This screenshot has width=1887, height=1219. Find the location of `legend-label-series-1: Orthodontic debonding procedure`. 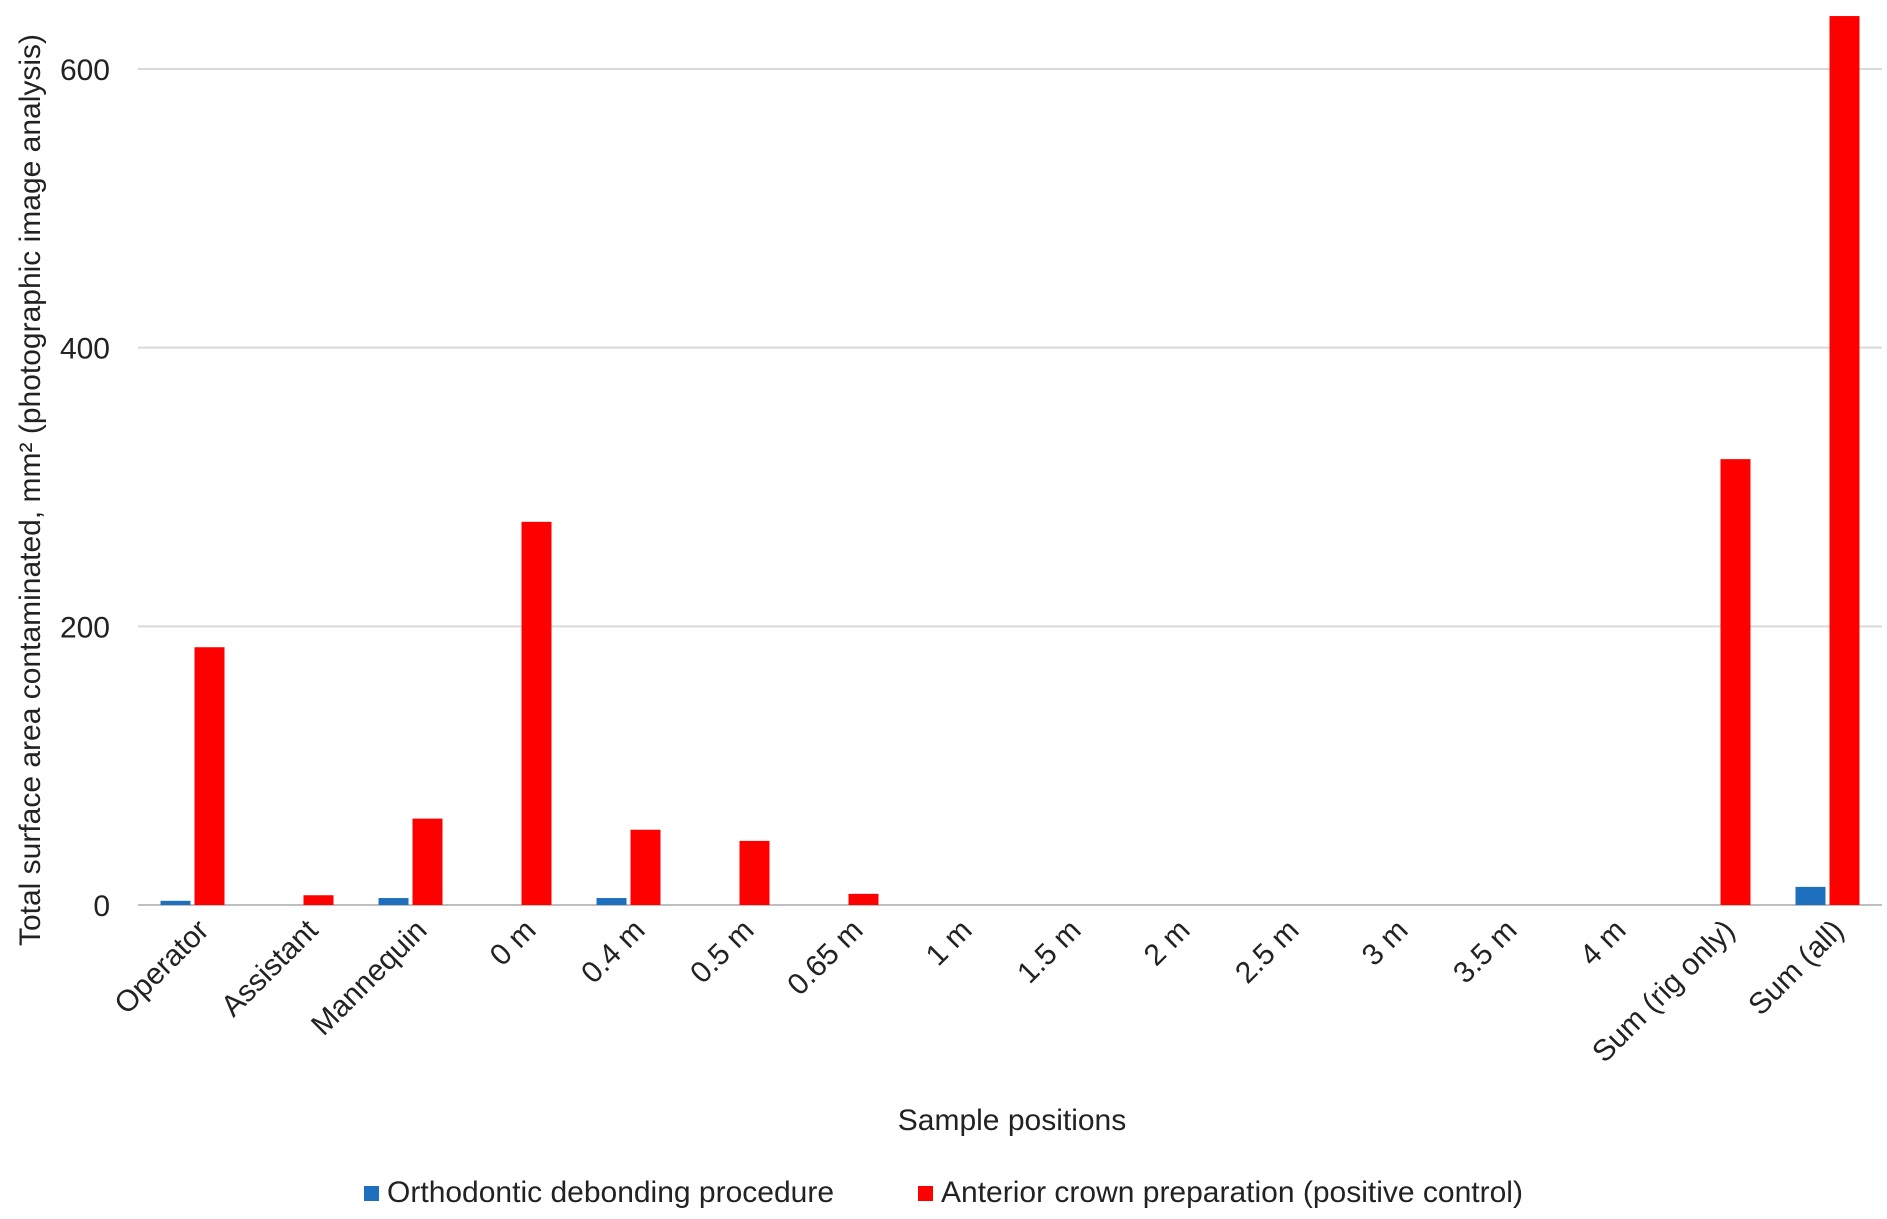

legend-label-series-1: Orthodontic debonding procedure is located at coordinates (611, 1192).